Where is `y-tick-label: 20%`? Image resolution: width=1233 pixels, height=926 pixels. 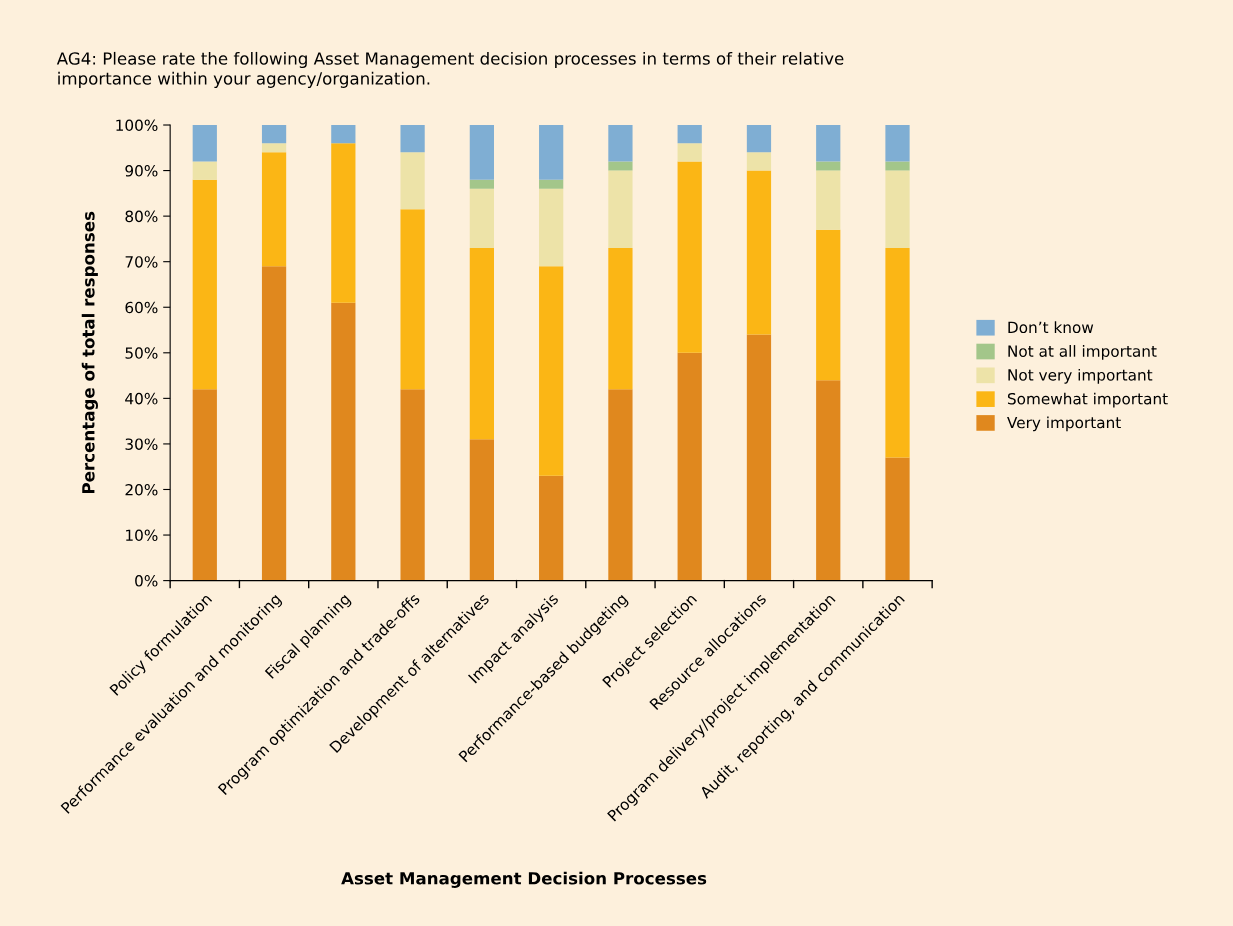
y-tick-label: 20% is located at coordinates (141, 489).